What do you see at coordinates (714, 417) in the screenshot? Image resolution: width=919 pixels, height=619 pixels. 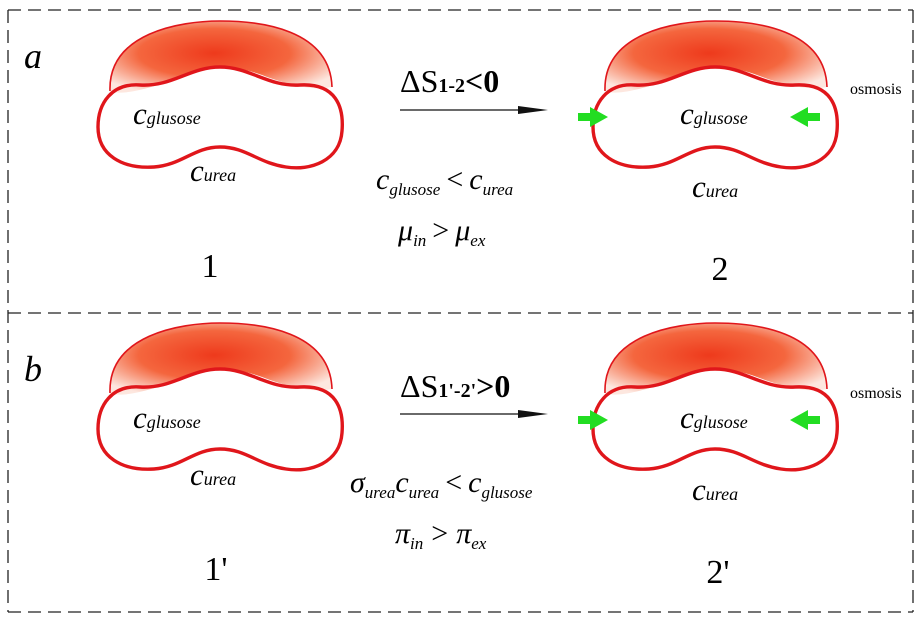 I see `cell-2-prime-inside-concentration: cglusose` at bounding box center [714, 417].